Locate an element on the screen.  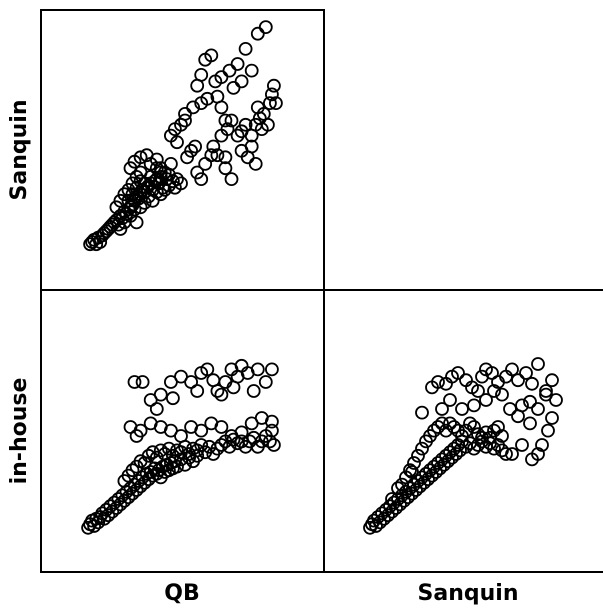
panel-inhouse-vs-qb is located at coordinates (181, 446).